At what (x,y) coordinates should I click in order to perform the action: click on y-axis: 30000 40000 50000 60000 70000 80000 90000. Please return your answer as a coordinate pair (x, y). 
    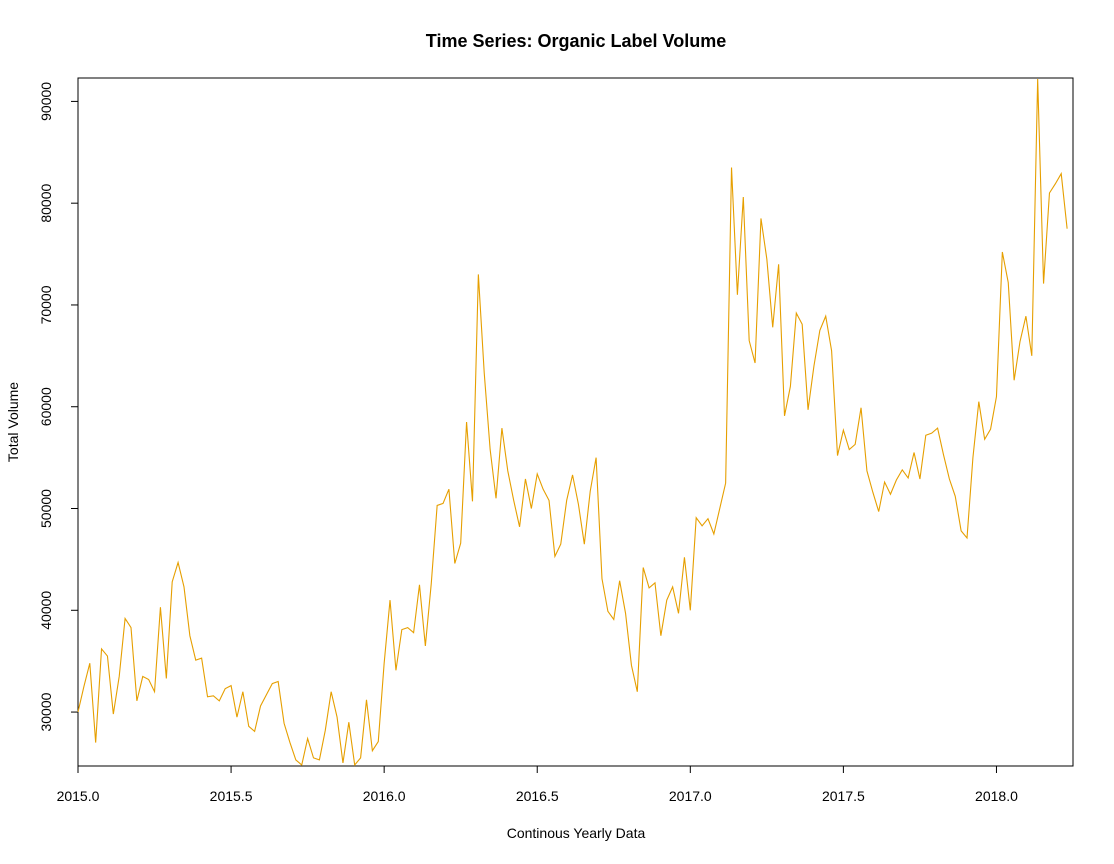
    Looking at the image, I should click on (58, 407).